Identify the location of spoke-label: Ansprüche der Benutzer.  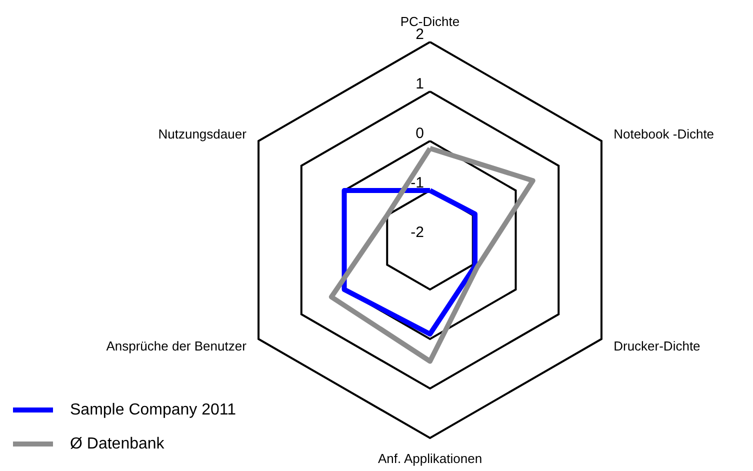
(177, 346).